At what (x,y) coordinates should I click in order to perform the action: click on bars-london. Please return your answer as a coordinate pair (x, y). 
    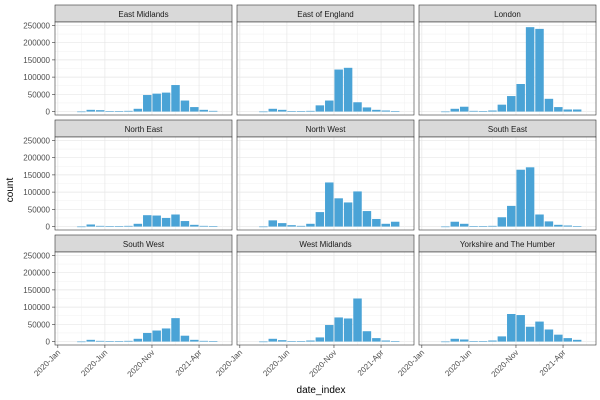
    Looking at the image, I should click on (511, 70).